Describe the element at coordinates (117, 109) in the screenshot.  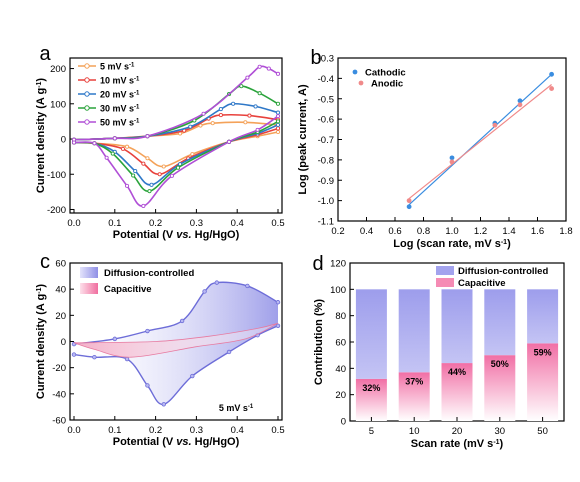
I see `label-part: 30 mV s` at that location.